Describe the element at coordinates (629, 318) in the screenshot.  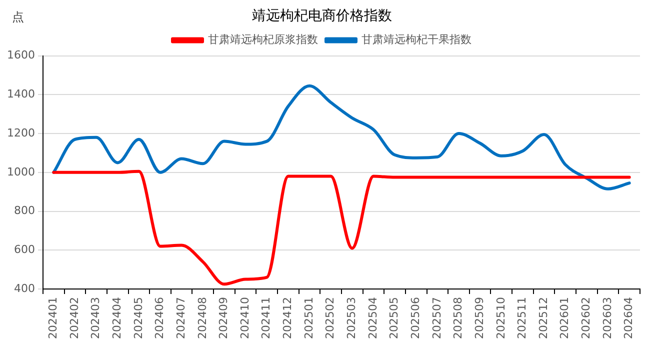
I see `x-tick-label: 202604` at that location.